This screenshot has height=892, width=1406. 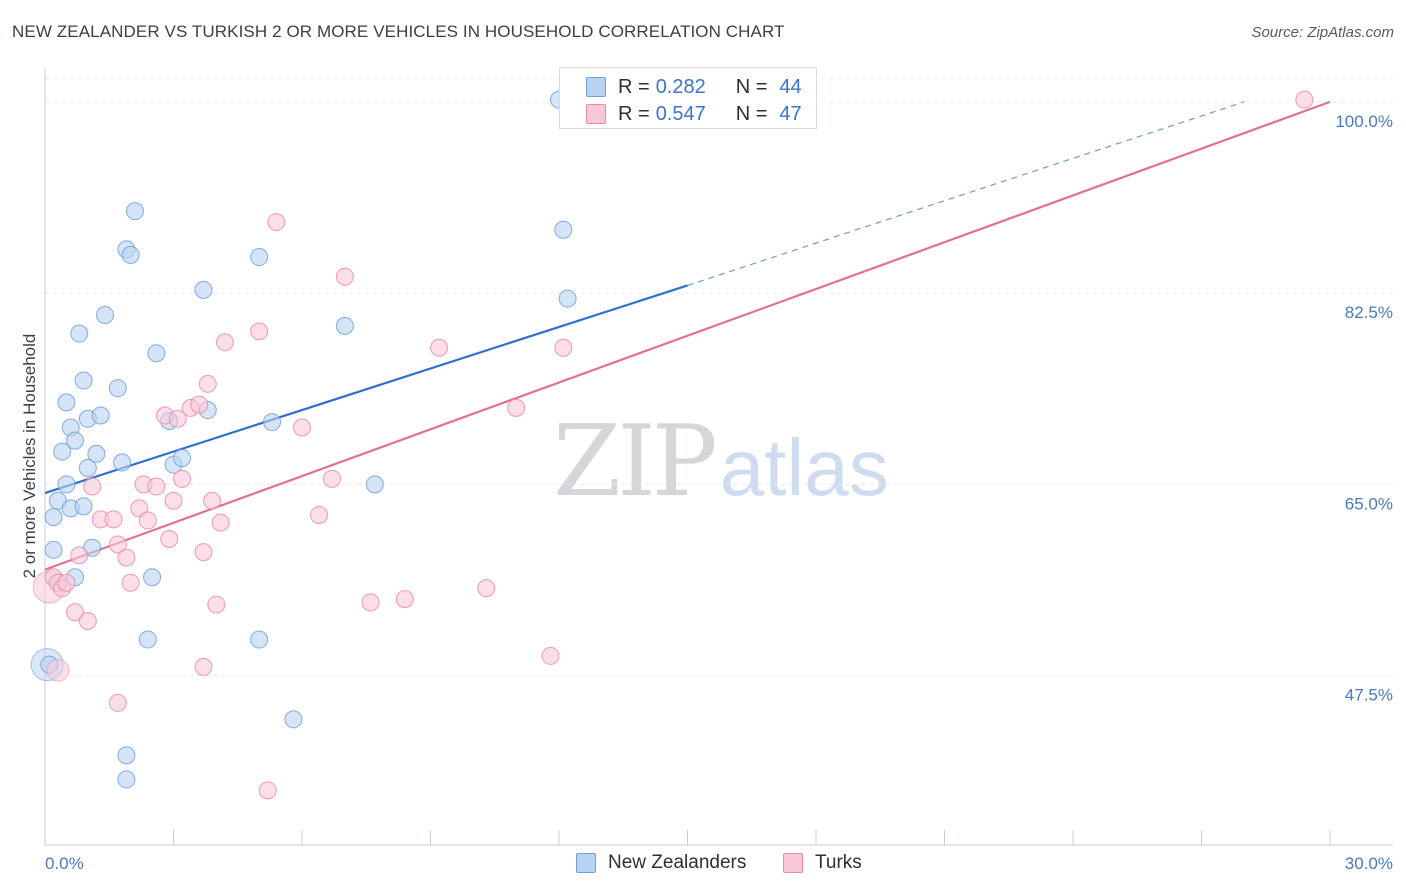 I want to click on legend-row-turks: R = 0.547 N = 47, so click(x=694, y=114).